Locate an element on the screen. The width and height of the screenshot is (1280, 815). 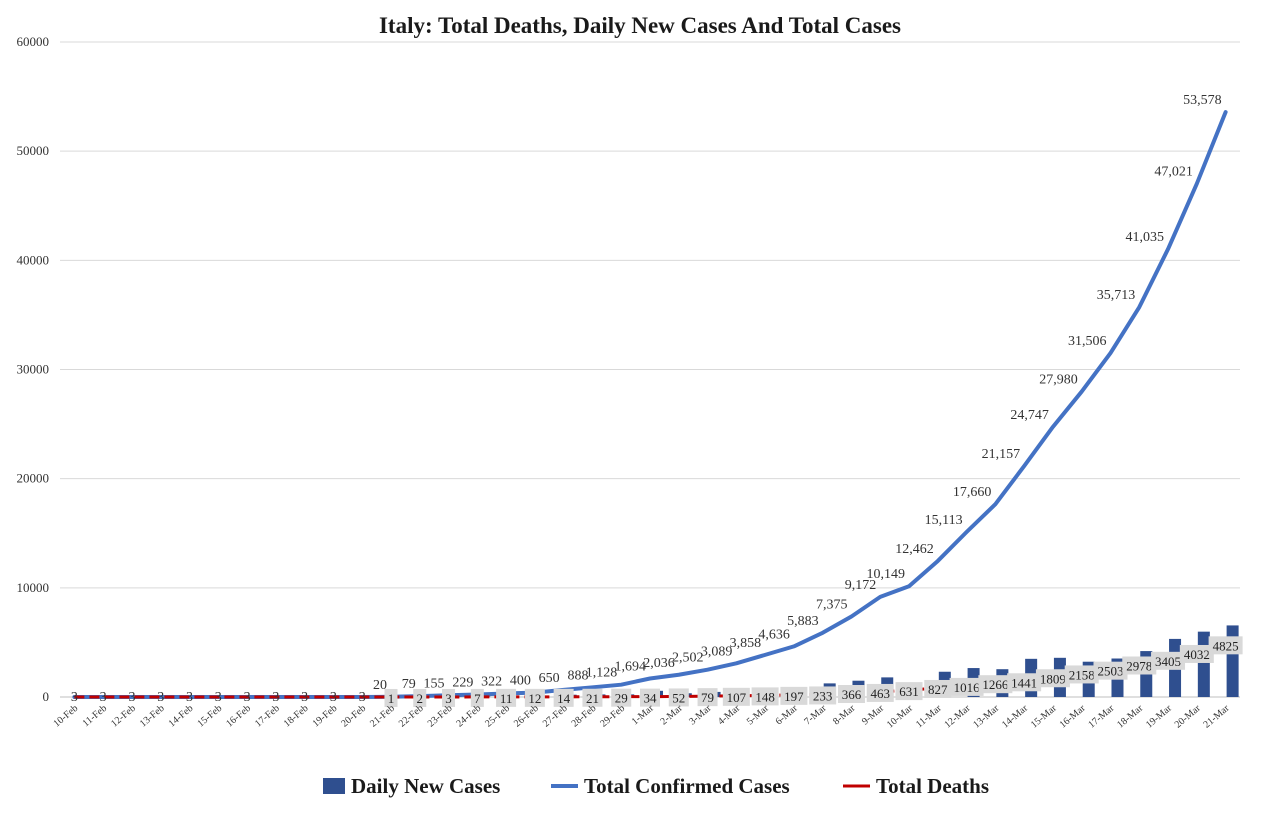
x-tick-label: 24-Feb is located at coordinates (468, 716).